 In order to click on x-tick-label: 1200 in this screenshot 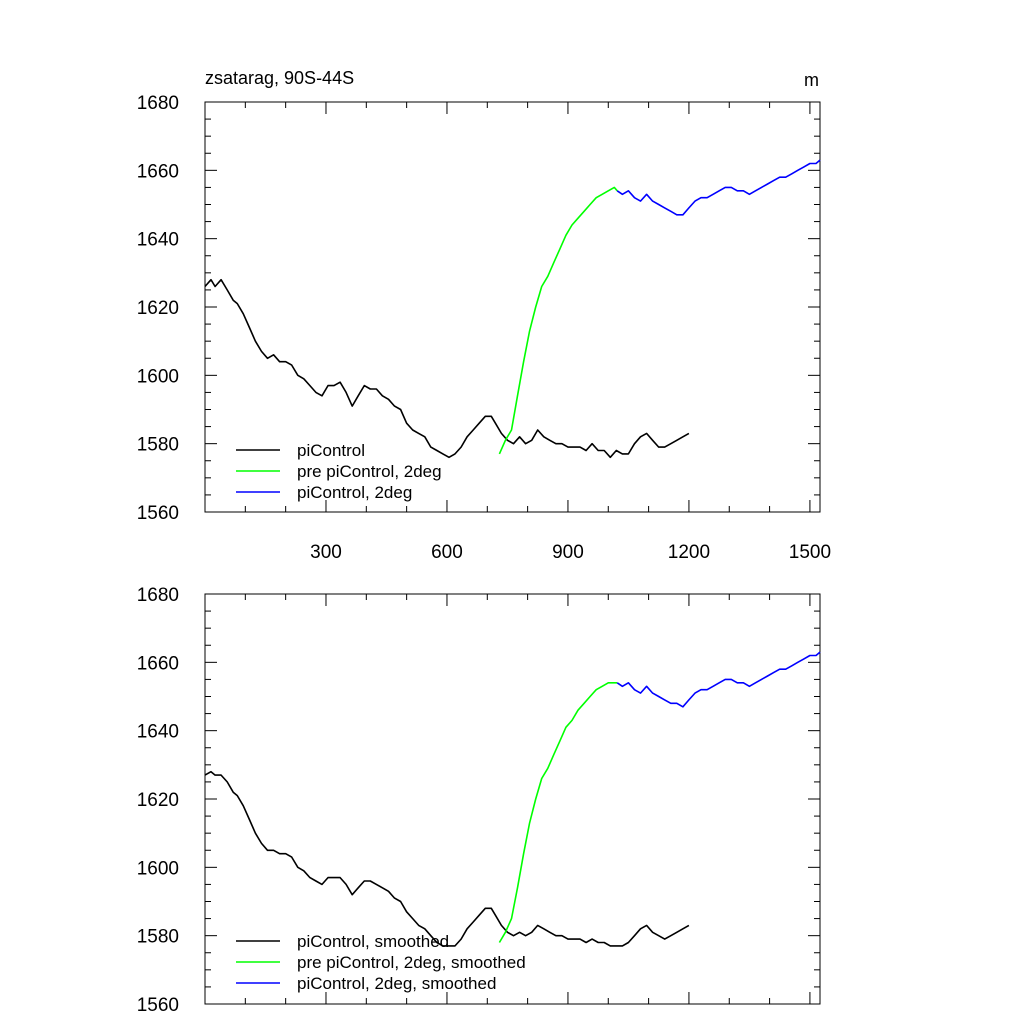, I will do `click(689, 552)`.